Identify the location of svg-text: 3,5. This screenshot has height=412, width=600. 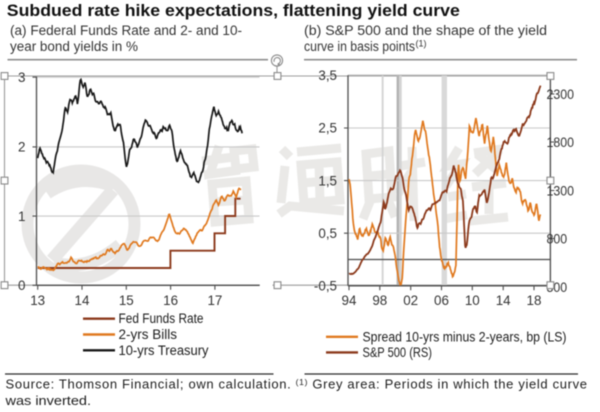
(327, 75).